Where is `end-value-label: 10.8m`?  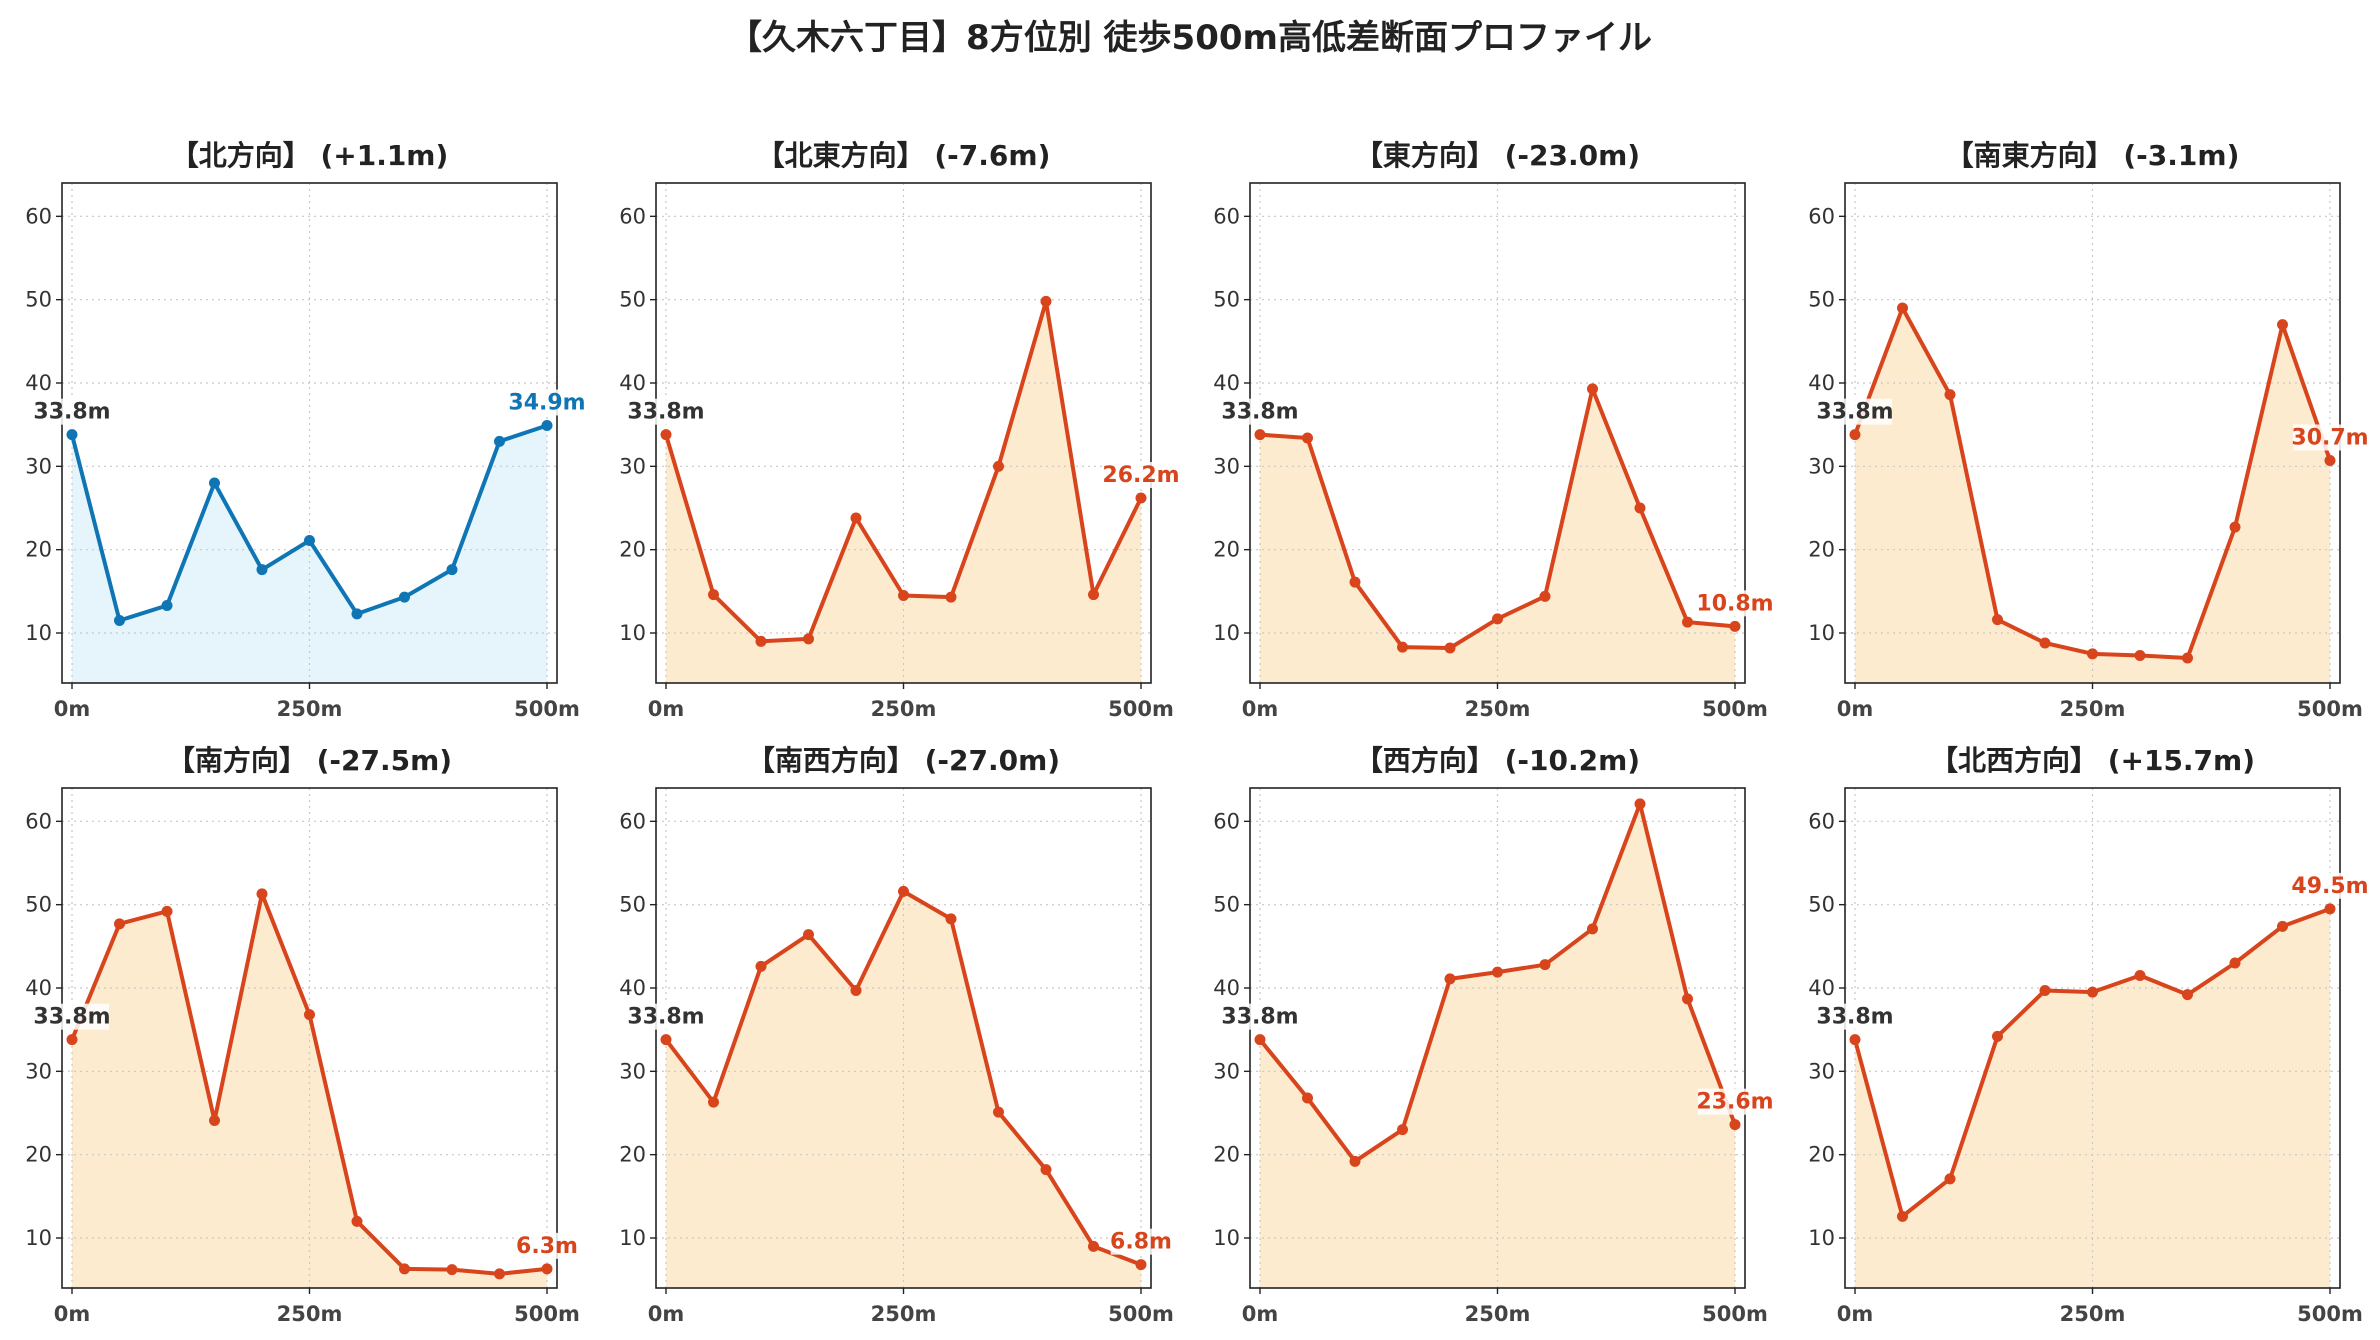 end-value-label: 10.8m is located at coordinates (1734, 603).